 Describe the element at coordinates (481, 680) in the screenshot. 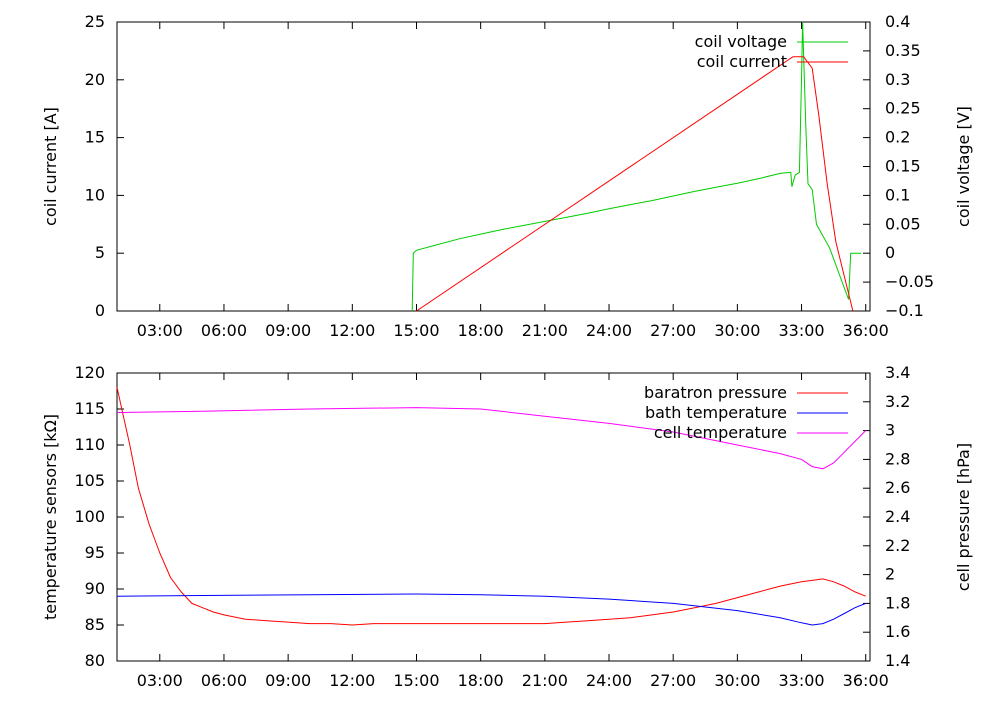

I see `panel2-x-tick-label: 18:00` at that location.